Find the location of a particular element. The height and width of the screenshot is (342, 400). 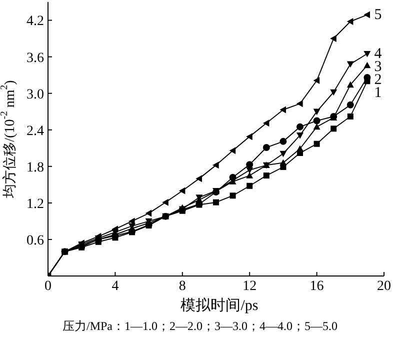

x-tick-label: 12 is located at coordinates (249, 286).